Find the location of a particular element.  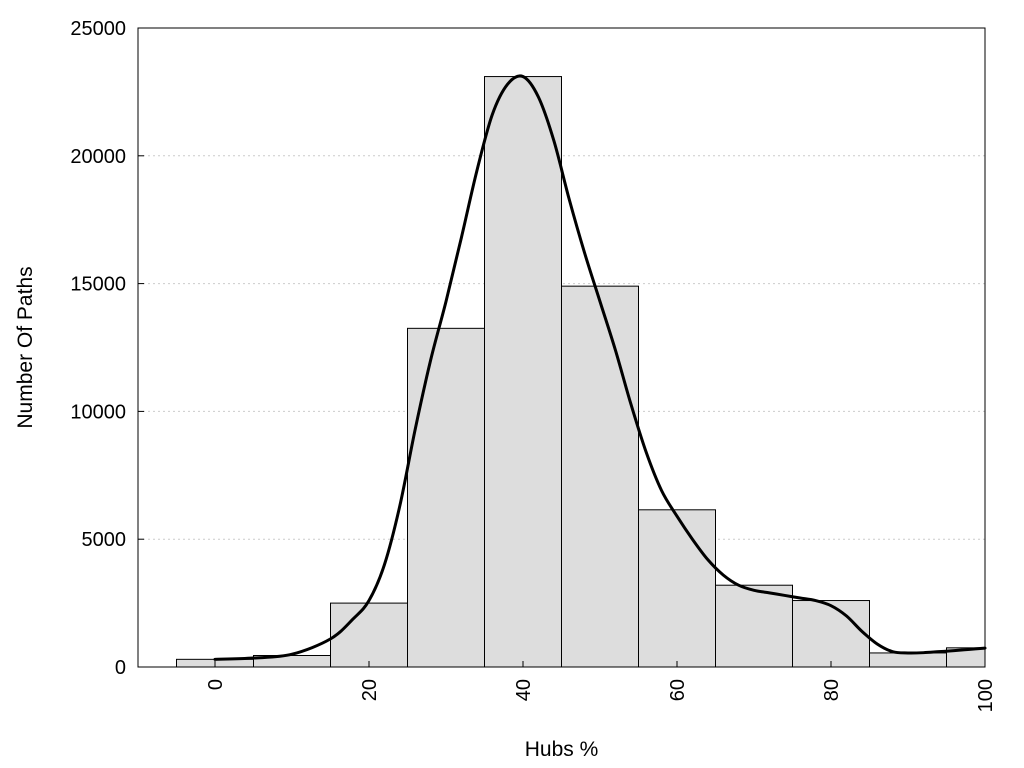

y-tick-label: 25000 is located at coordinates (98, 29).